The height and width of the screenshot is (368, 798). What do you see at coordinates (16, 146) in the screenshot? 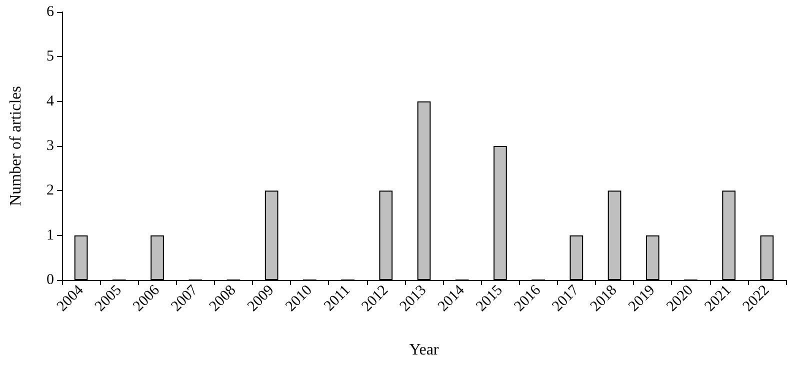
I see `y-axis-title: Number of articles` at bounding box center [16, 146].